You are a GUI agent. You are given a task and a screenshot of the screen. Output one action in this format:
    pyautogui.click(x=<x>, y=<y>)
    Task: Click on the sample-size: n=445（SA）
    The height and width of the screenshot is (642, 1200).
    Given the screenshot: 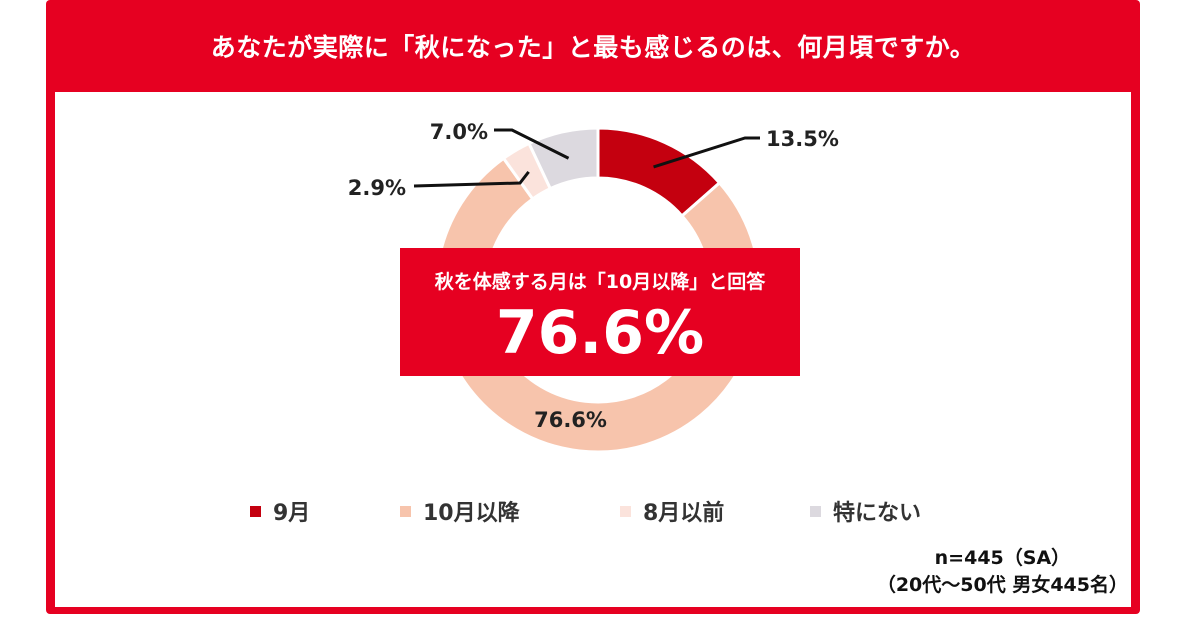 What is the action you would take?
    pyautogui.click(x=1002, y=558)
    